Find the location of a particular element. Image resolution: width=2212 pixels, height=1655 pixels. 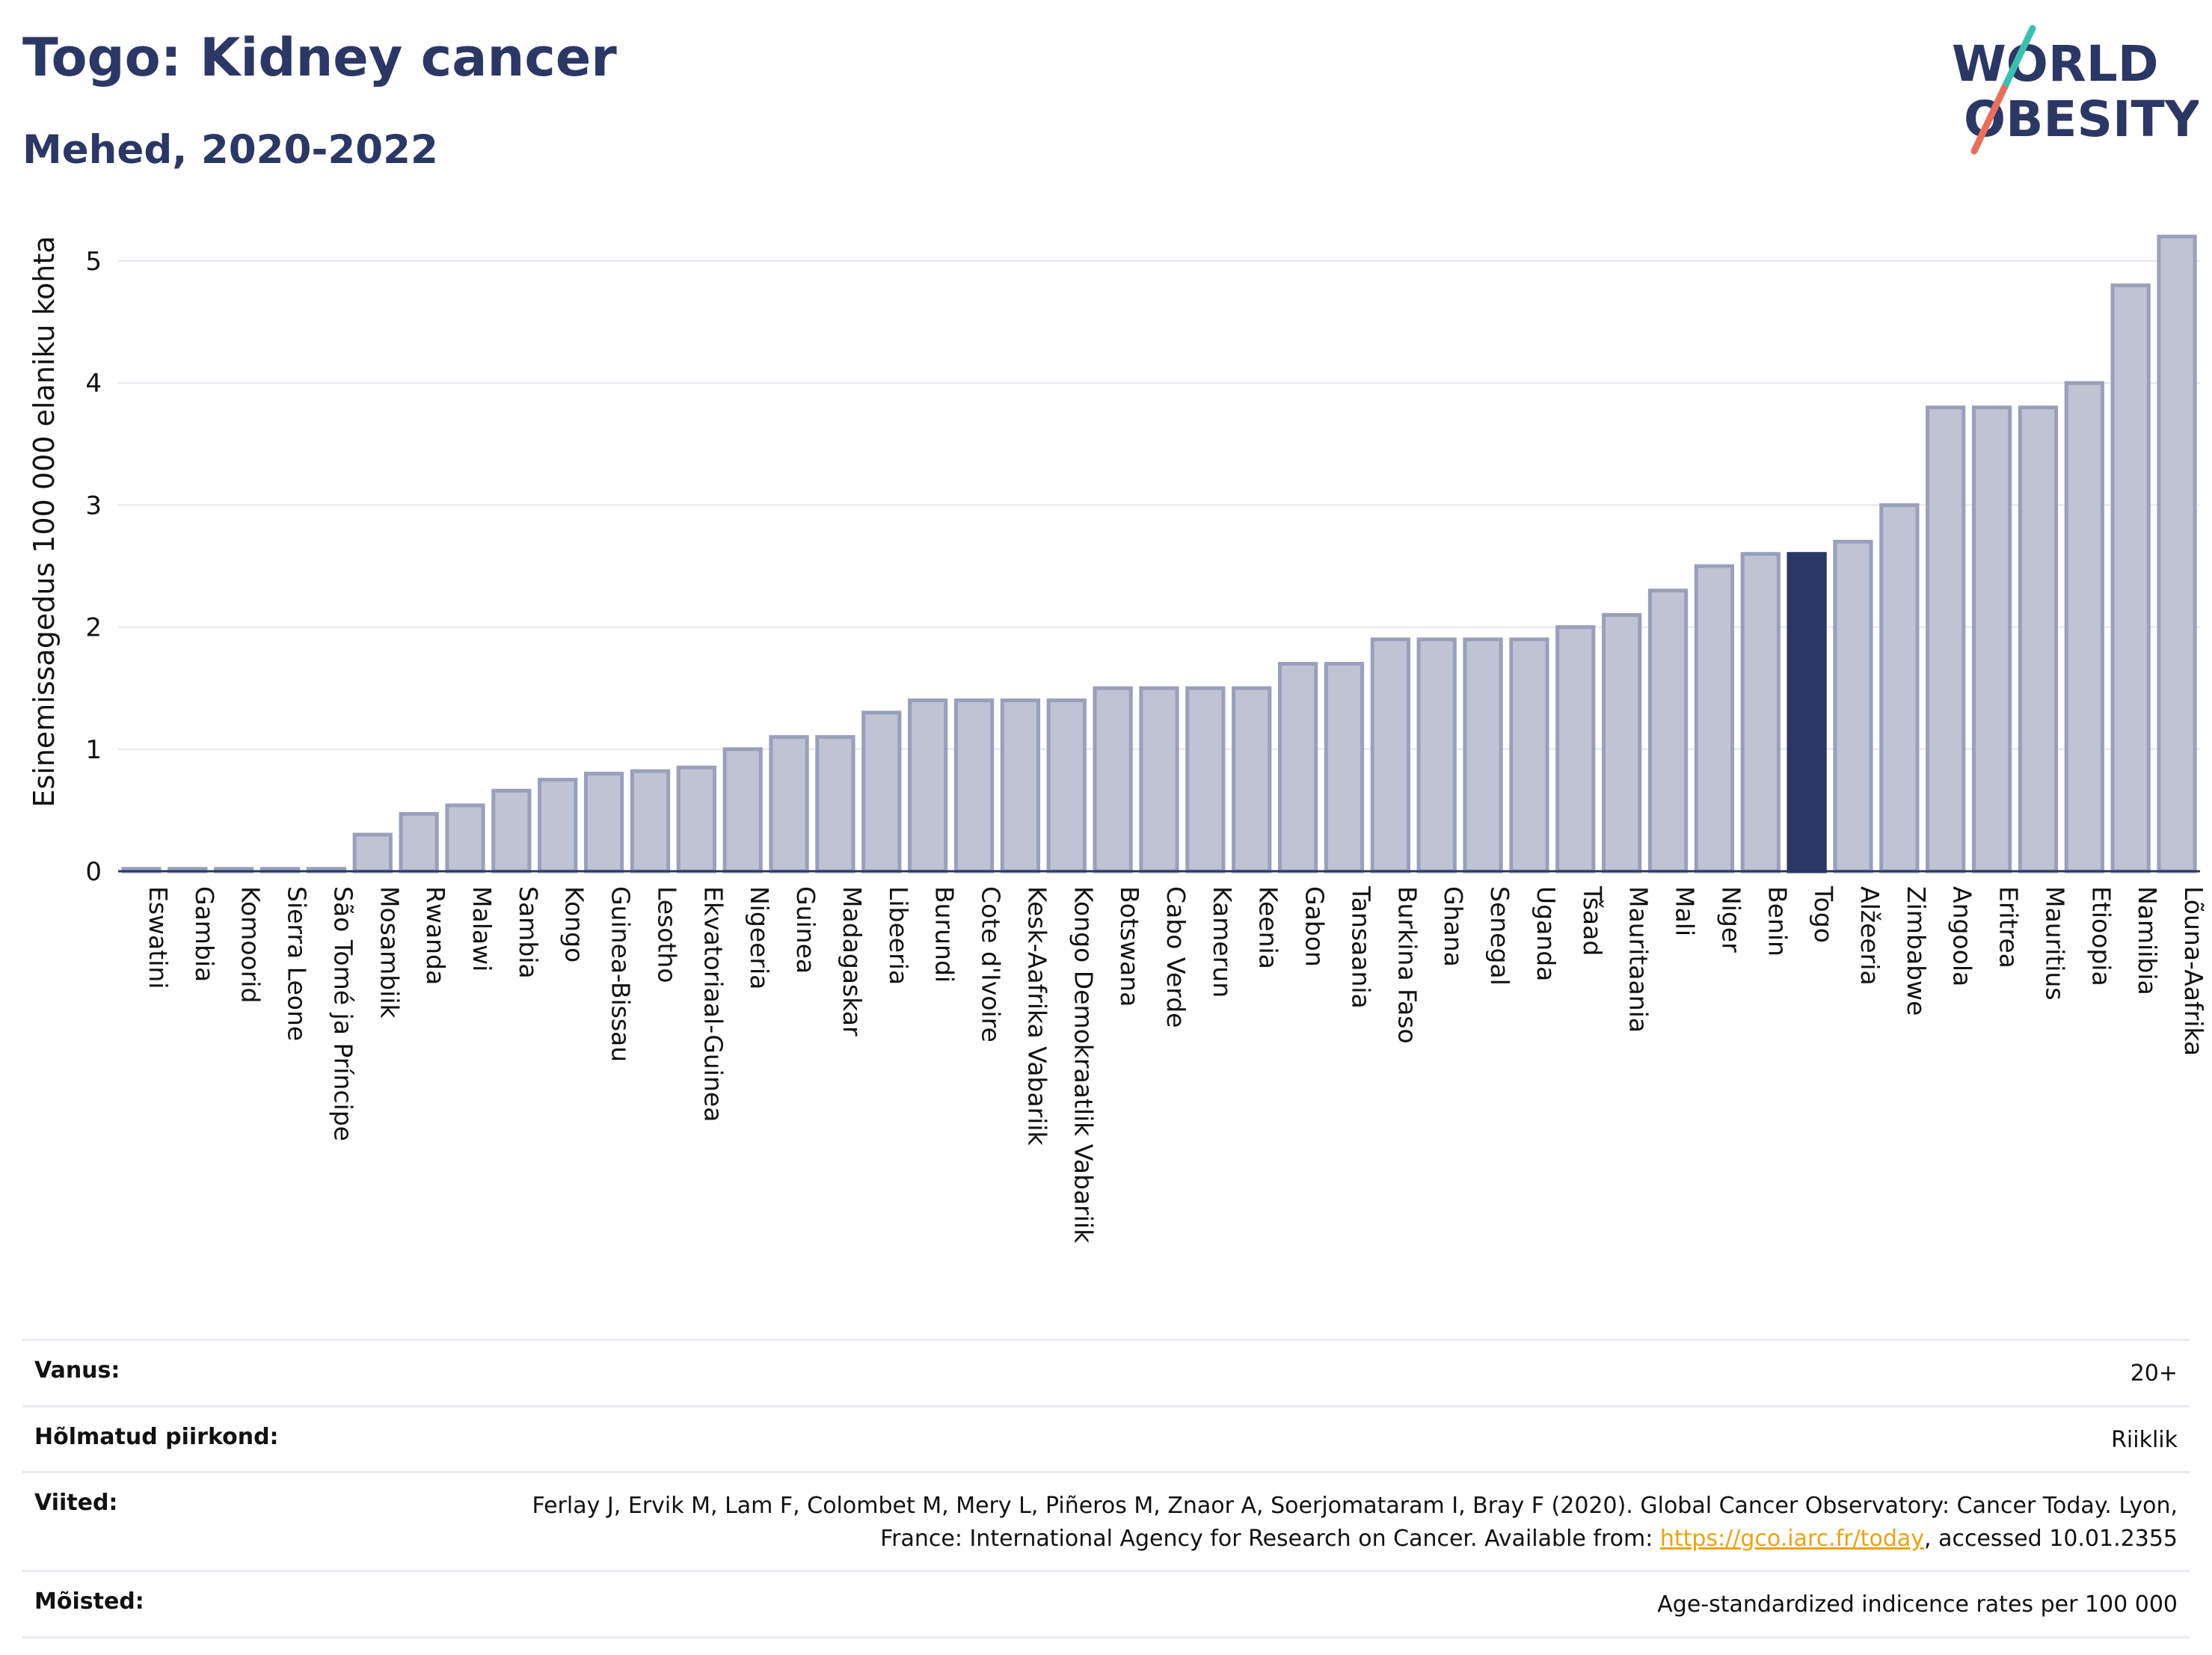

region-label: Hõlmatud piirkond: is located at coordinates (156, 1436).